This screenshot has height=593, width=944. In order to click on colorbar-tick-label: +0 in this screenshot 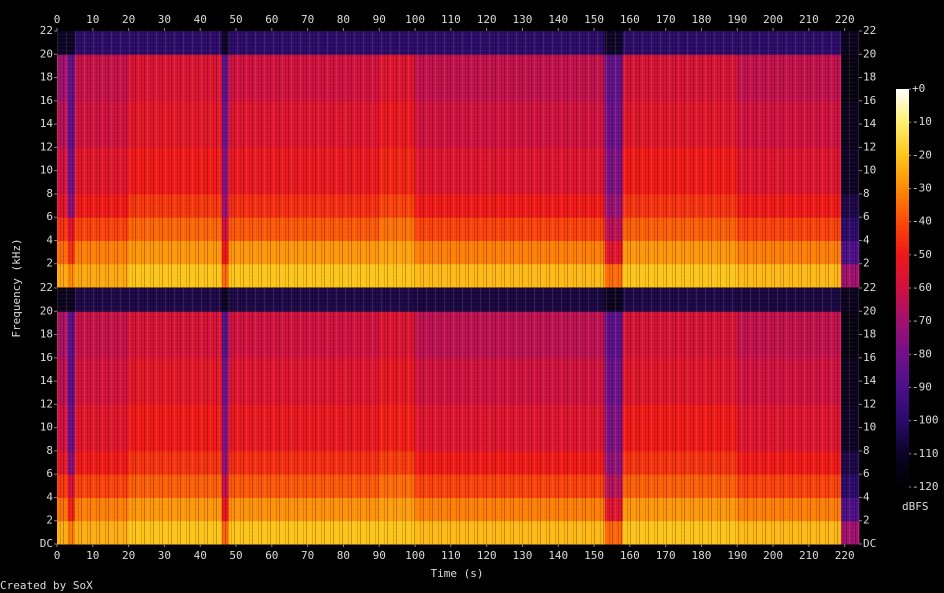, I will do `click(918, 88)`.